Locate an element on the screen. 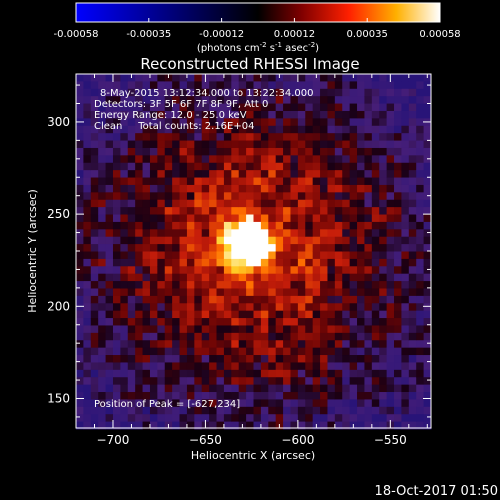  annotation-time-range: 8-May-2015 13:12:34.000 to 13:22:34.000 is located at coordinates (206, 93).